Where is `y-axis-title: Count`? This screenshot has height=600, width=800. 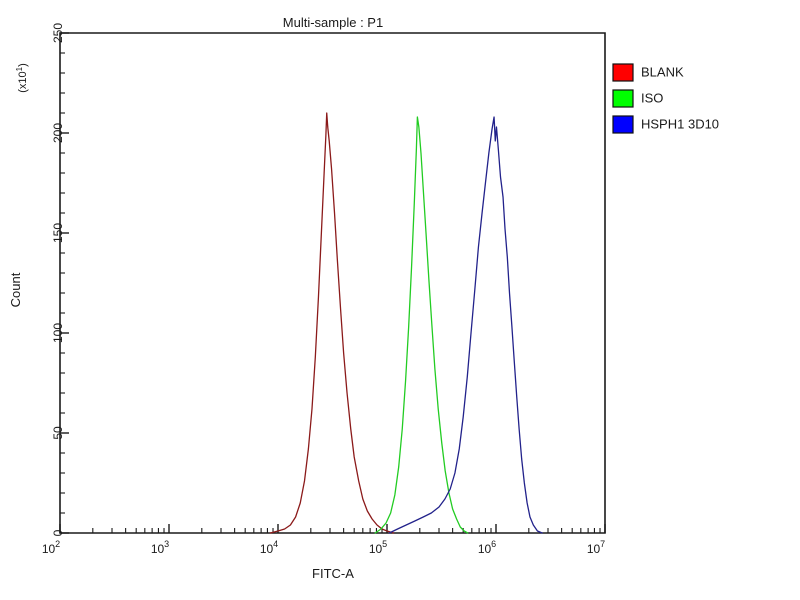 y-axis-title: Count is located at coordinates (15, 289).